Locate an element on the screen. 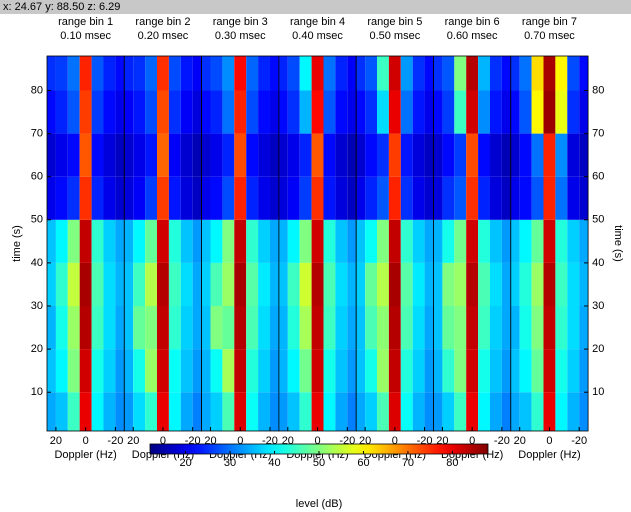 The width and height of the screenshot is (631, 512). colorbar-label: level (dB) is located at coordinates (319, 504).